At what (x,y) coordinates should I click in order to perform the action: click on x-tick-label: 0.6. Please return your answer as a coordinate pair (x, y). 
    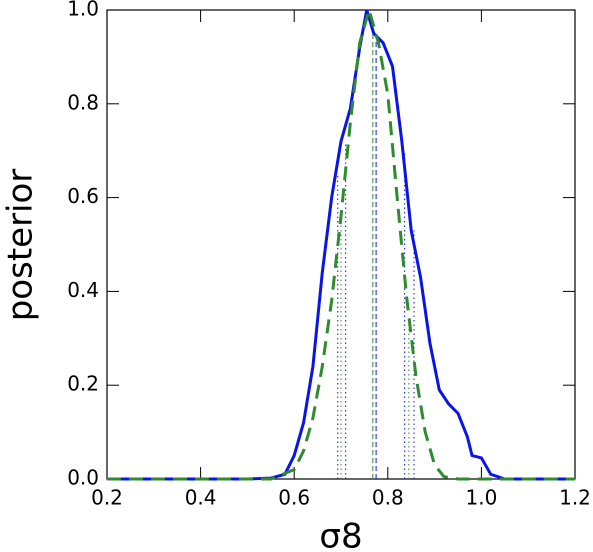
    Looking at the image, I should click on (294, 498).